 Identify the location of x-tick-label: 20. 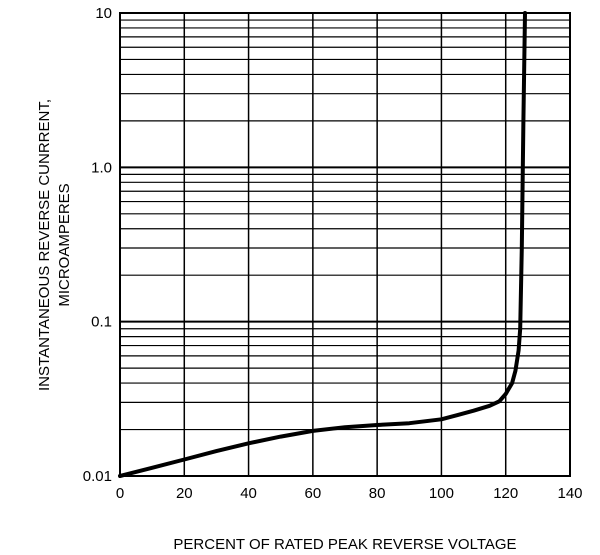
(184, 493).